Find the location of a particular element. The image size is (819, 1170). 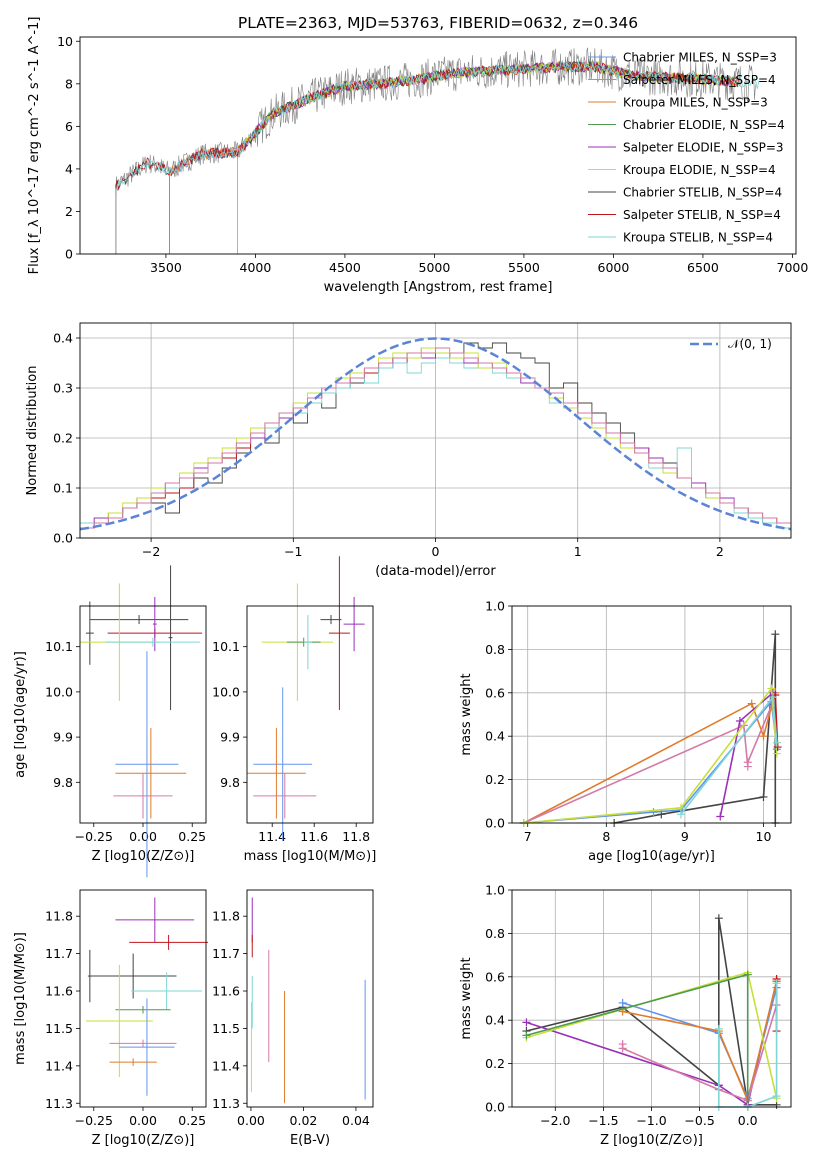

x-tick-label: −1 is located at coordinates (293, 551).